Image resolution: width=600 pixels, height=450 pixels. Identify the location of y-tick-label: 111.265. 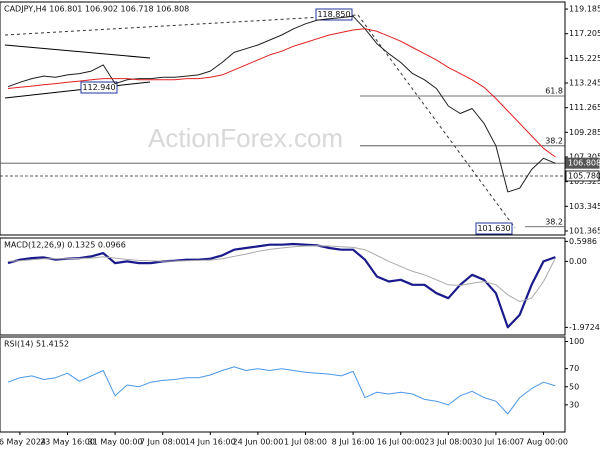
(584, 107).